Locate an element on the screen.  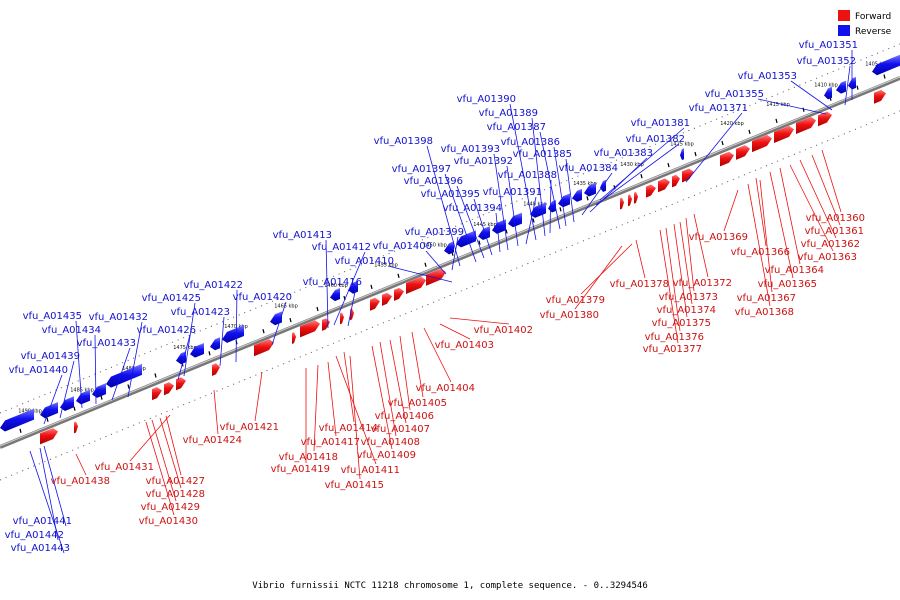
forward-gene-label: vfu_A01411 is located at coordinates (367, 415).